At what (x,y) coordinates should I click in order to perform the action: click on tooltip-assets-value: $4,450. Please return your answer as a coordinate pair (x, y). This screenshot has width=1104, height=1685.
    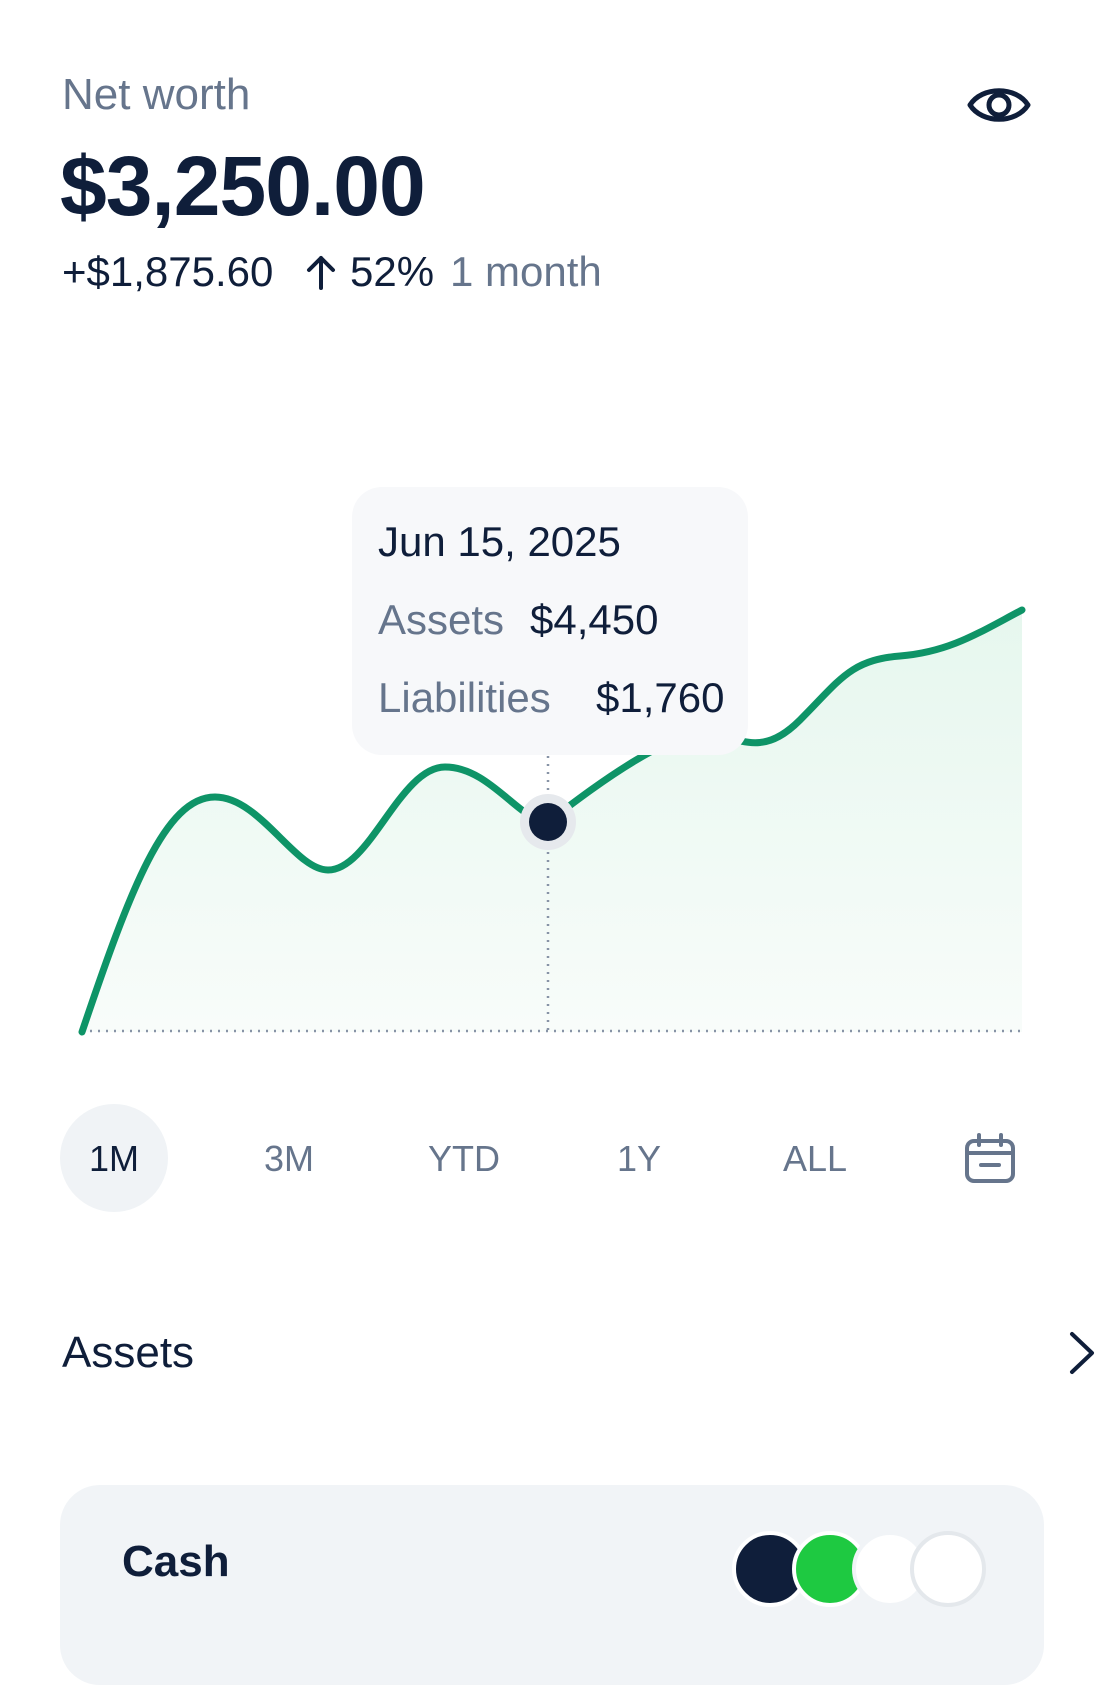
    Looking at the image, I should click on (594, 619).